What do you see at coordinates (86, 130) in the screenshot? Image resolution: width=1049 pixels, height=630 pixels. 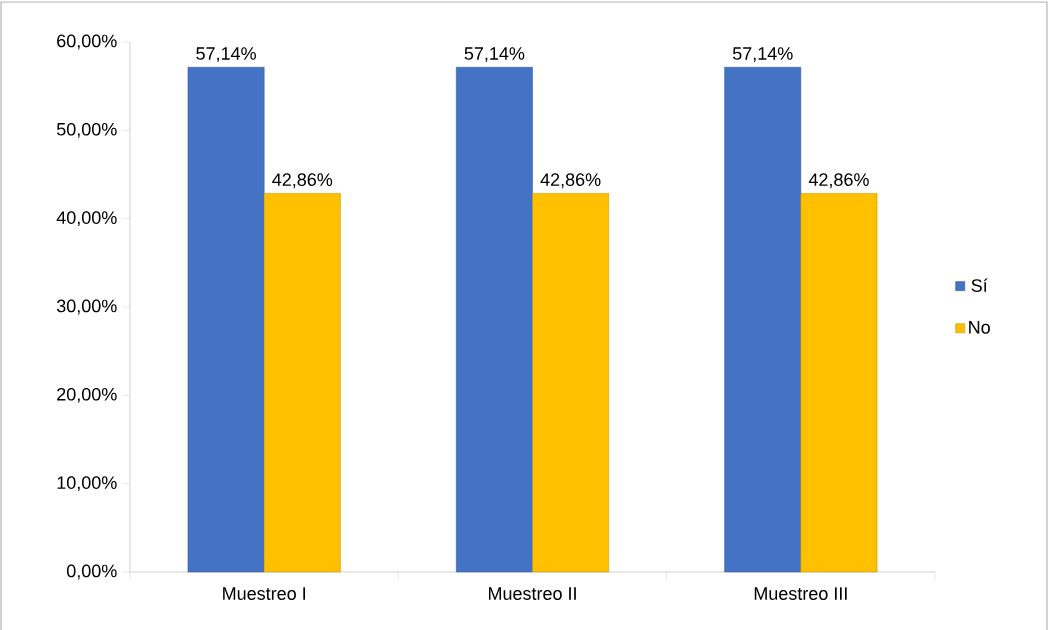 I see `y-tick-label: 50,00%` at bounding box center [86, 130].